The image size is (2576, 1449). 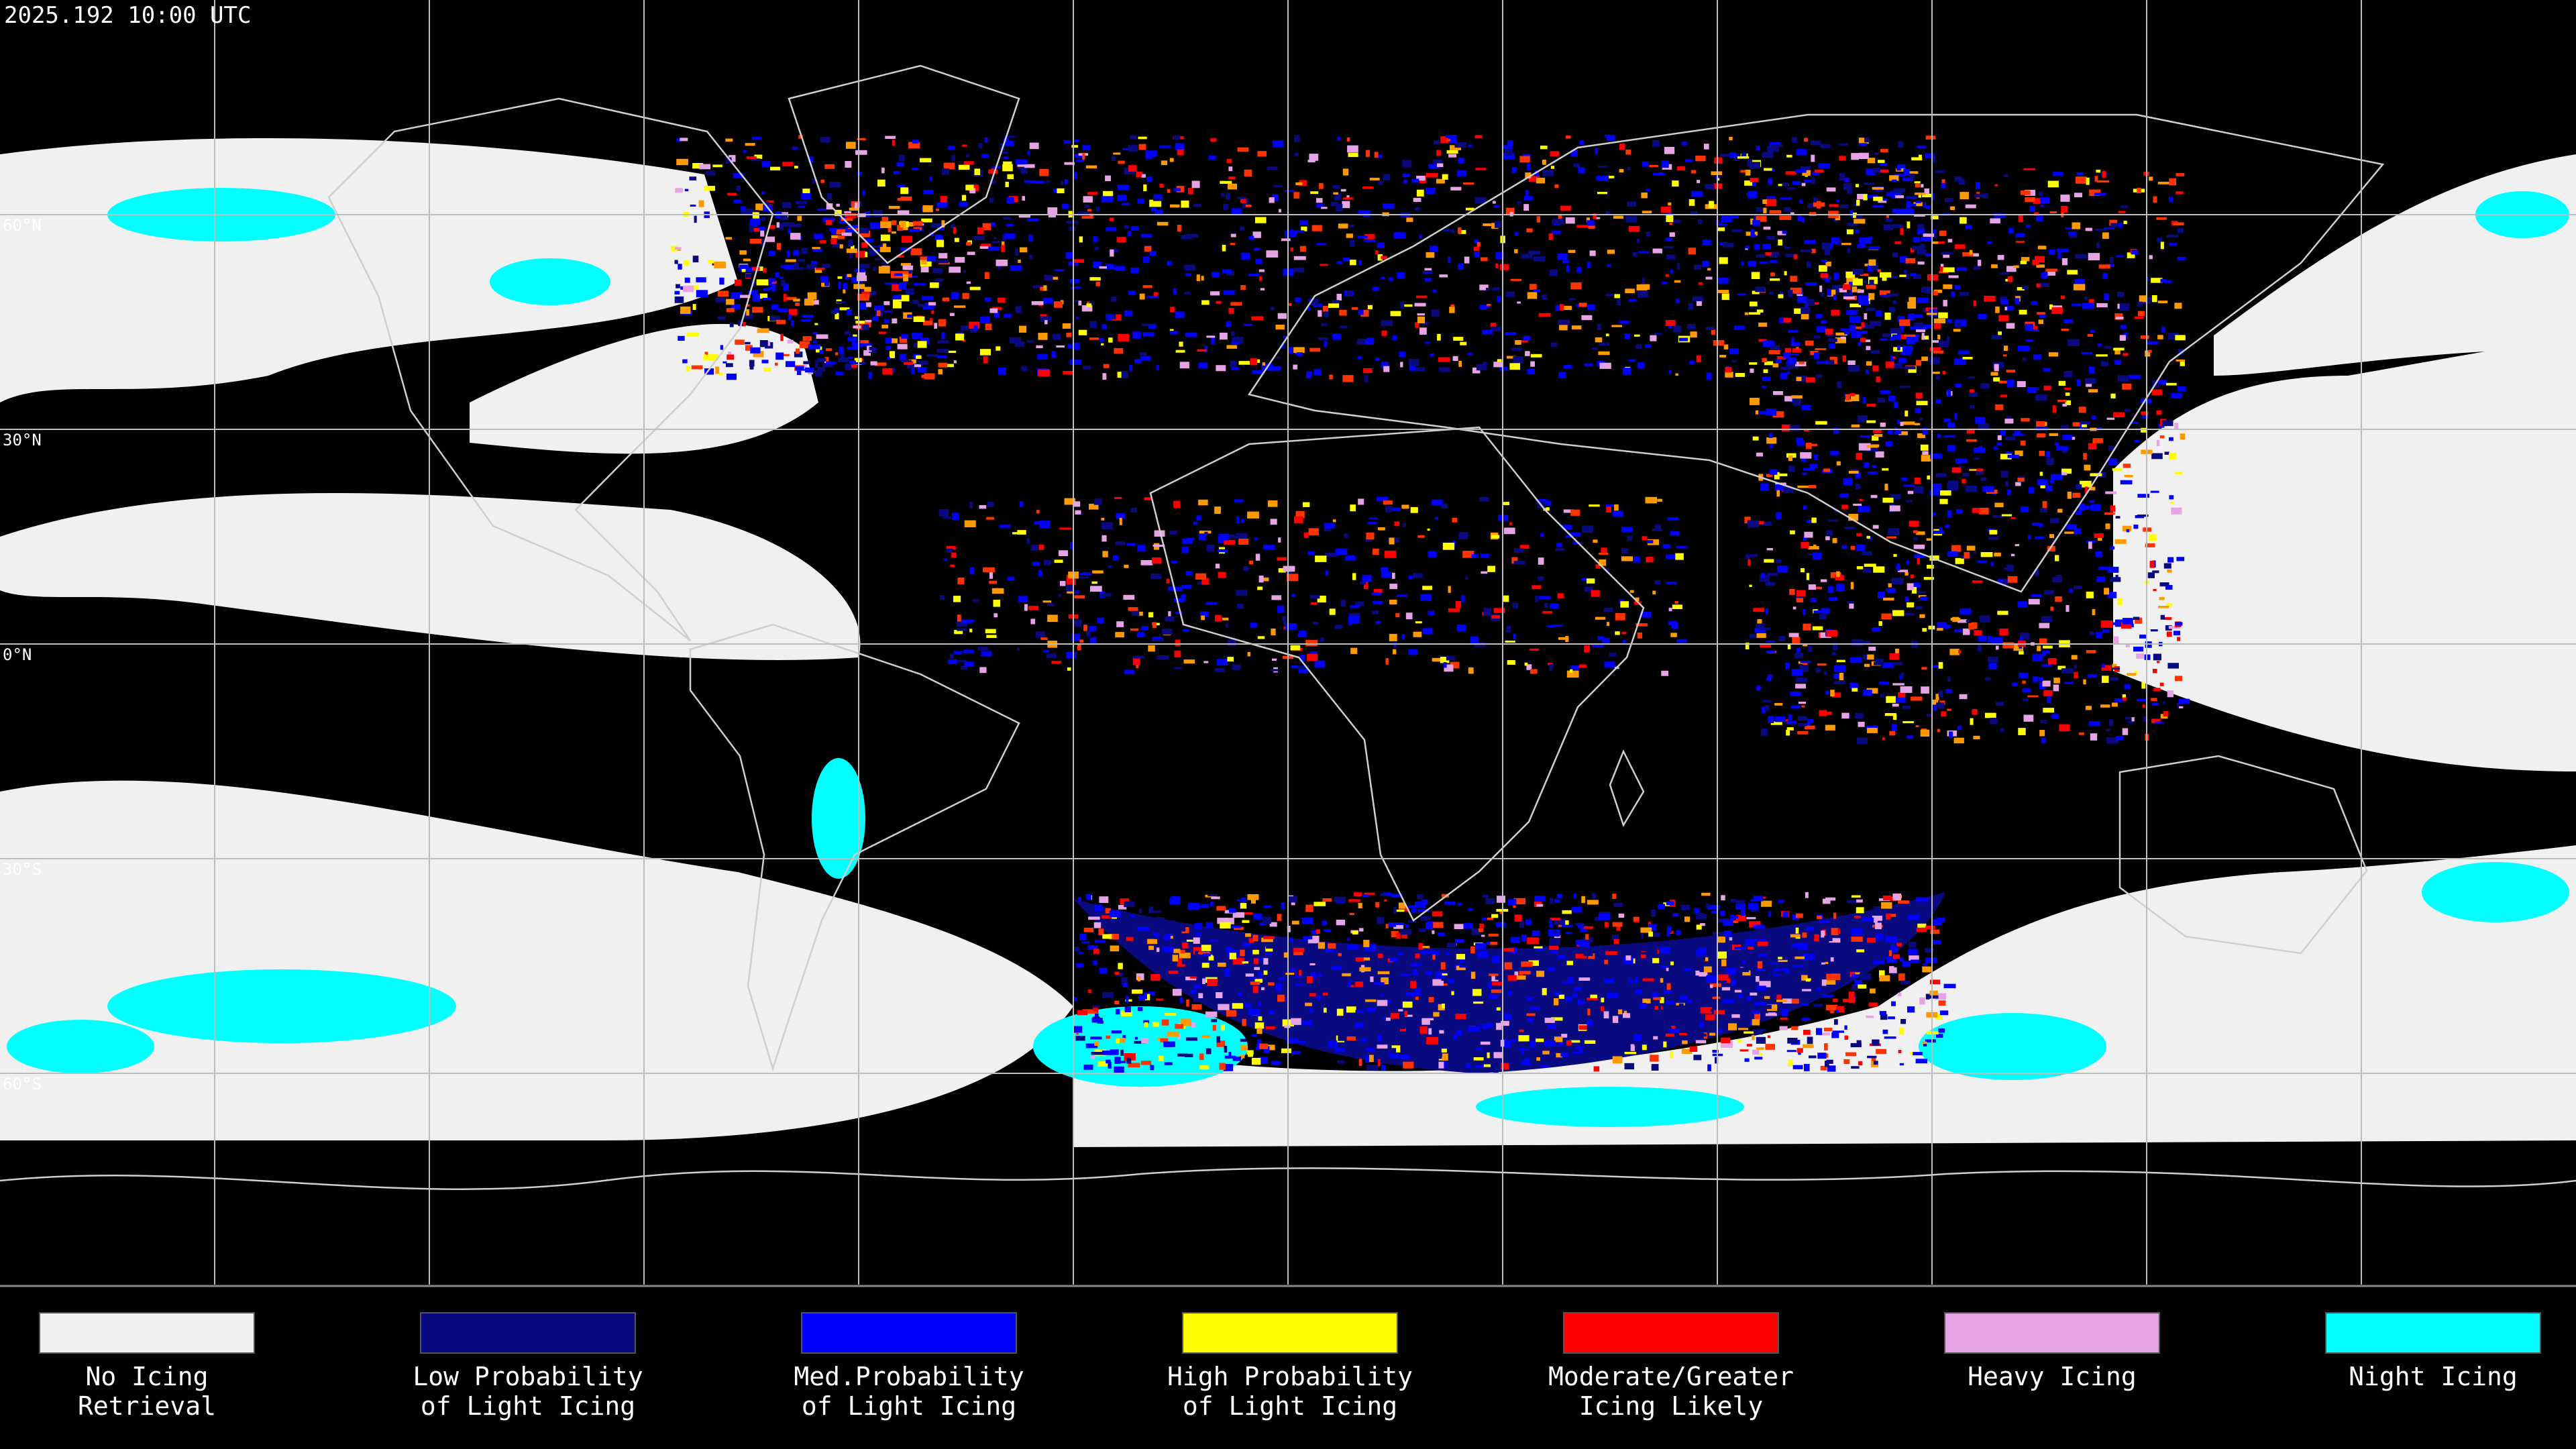 What do you see at coordinates (127, 15) in the screenshot?
I see `timestamp: 2025.192 10:00 UTC` at bounding box center [127, 15].